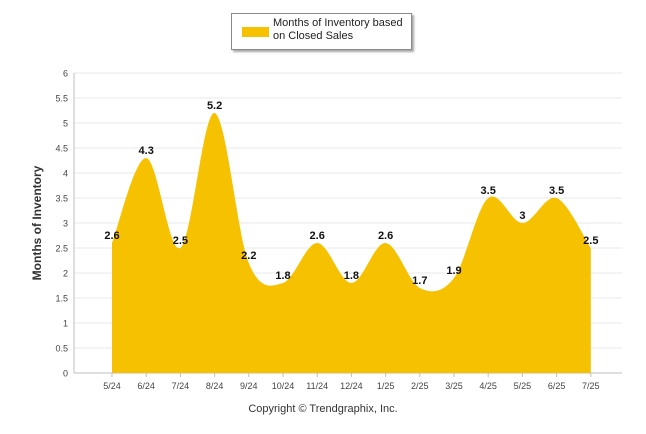 Image resolution: width=646 pixels, height=434 pixels. What do you see at coordinates (61, 99) in the screenshot?
I see `y-tick-label: 5.5` at bounding box center [61, 99].